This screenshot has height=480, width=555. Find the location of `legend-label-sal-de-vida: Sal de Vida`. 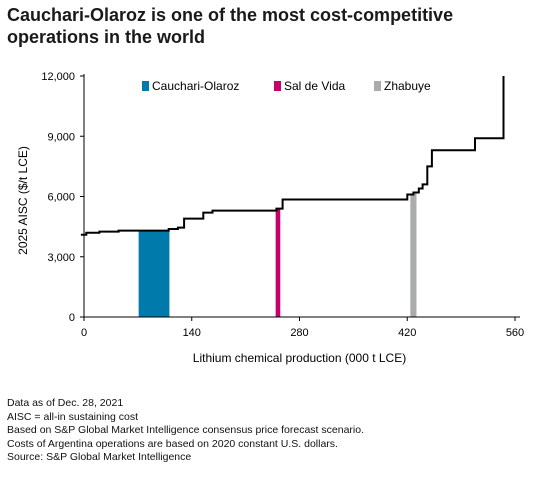

legend-label-sal-de-vida: Sal de Vida is located at coordinates (314, 86).